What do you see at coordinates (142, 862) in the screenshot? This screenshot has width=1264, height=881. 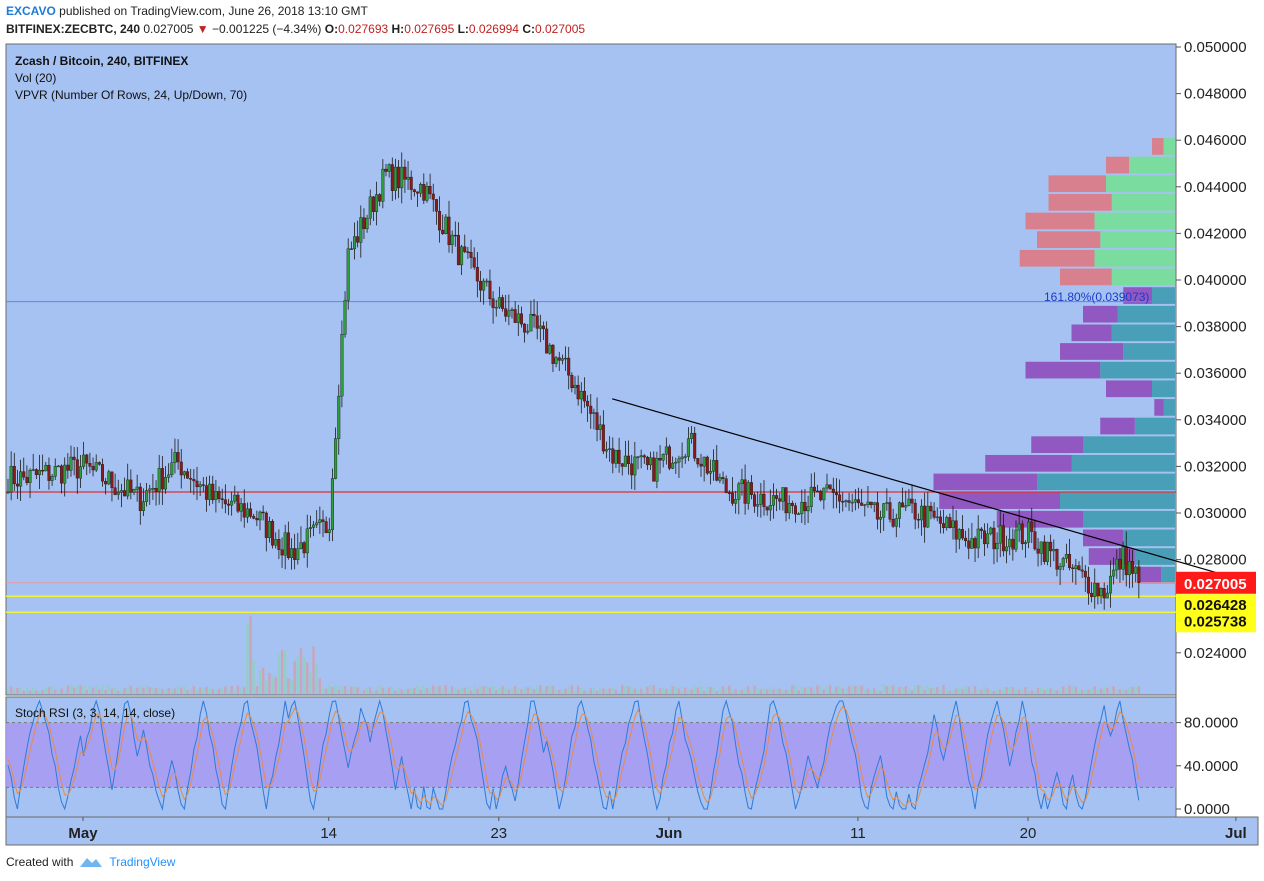 I see `tradingview-brand: TradingView` at bounding box center [142, 862].